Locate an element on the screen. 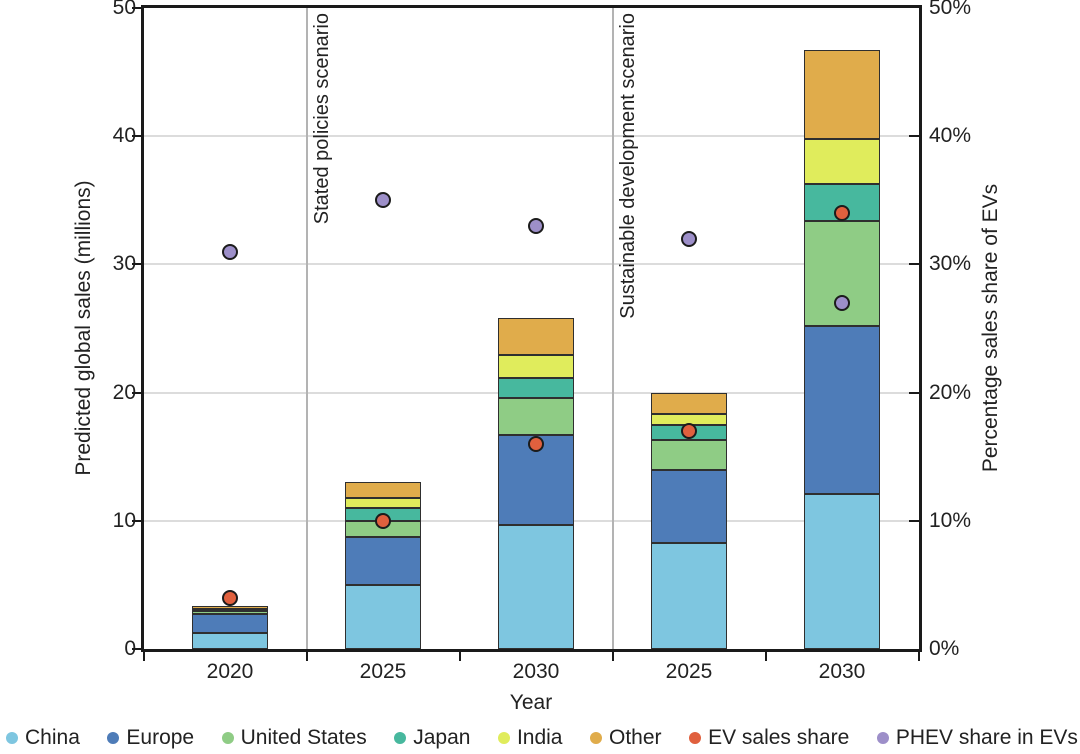 The height and width of the screenshot is (754, 1080). legend-item-india: India is located at coordinates (530, 738).